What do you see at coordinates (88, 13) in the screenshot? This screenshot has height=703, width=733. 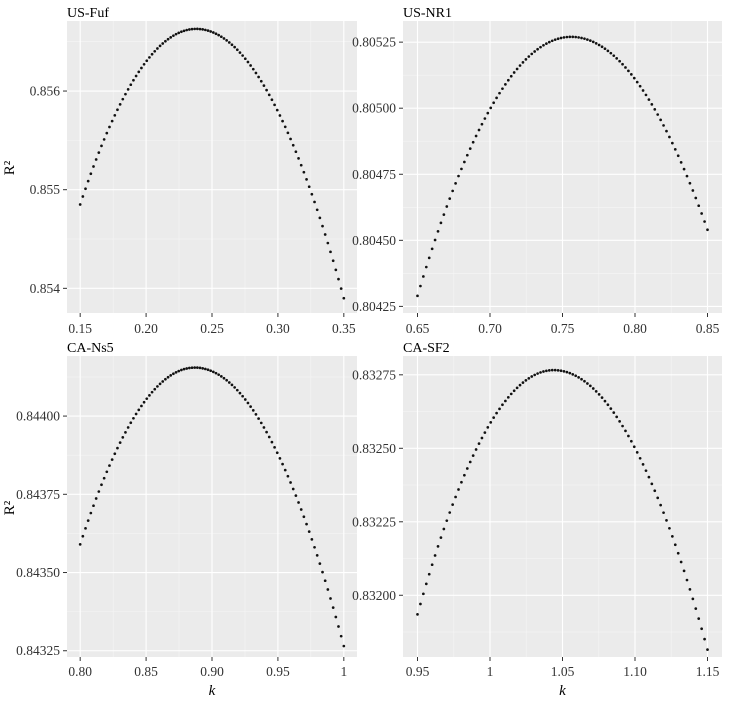 I see `panel-title: US-Fuf` at bounding box center [88, 13].